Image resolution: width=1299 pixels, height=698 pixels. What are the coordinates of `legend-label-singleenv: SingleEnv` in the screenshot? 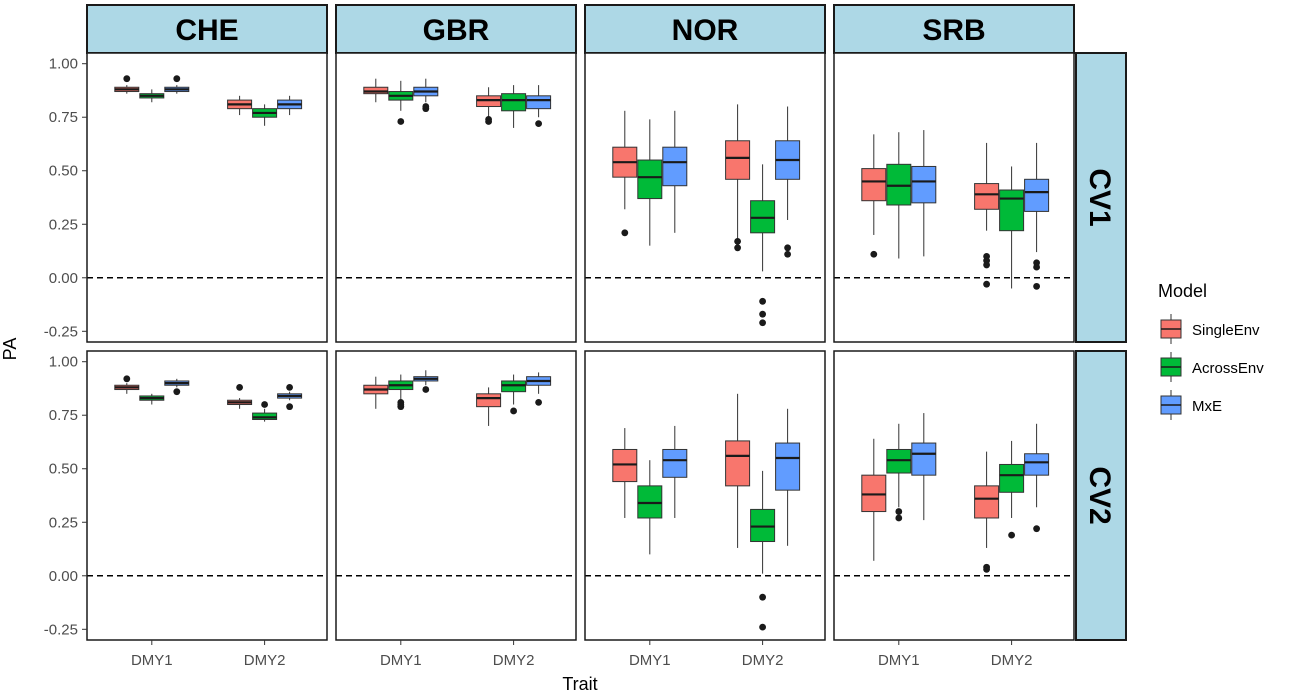 It's located at (1226, 330).